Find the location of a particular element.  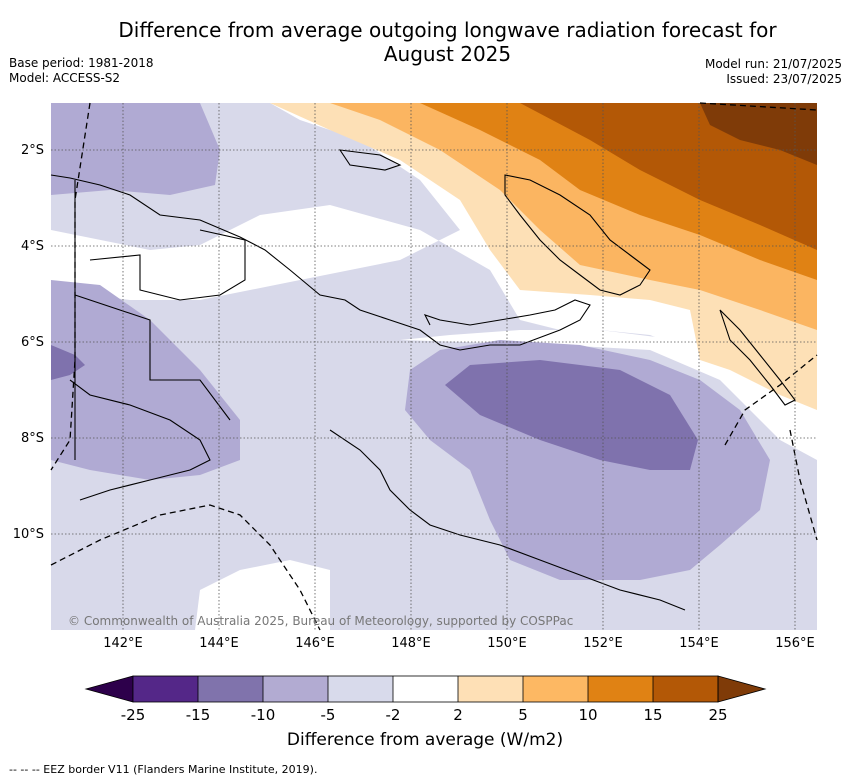

title-line-2: August 2025 is located at coordinates (447, 54).